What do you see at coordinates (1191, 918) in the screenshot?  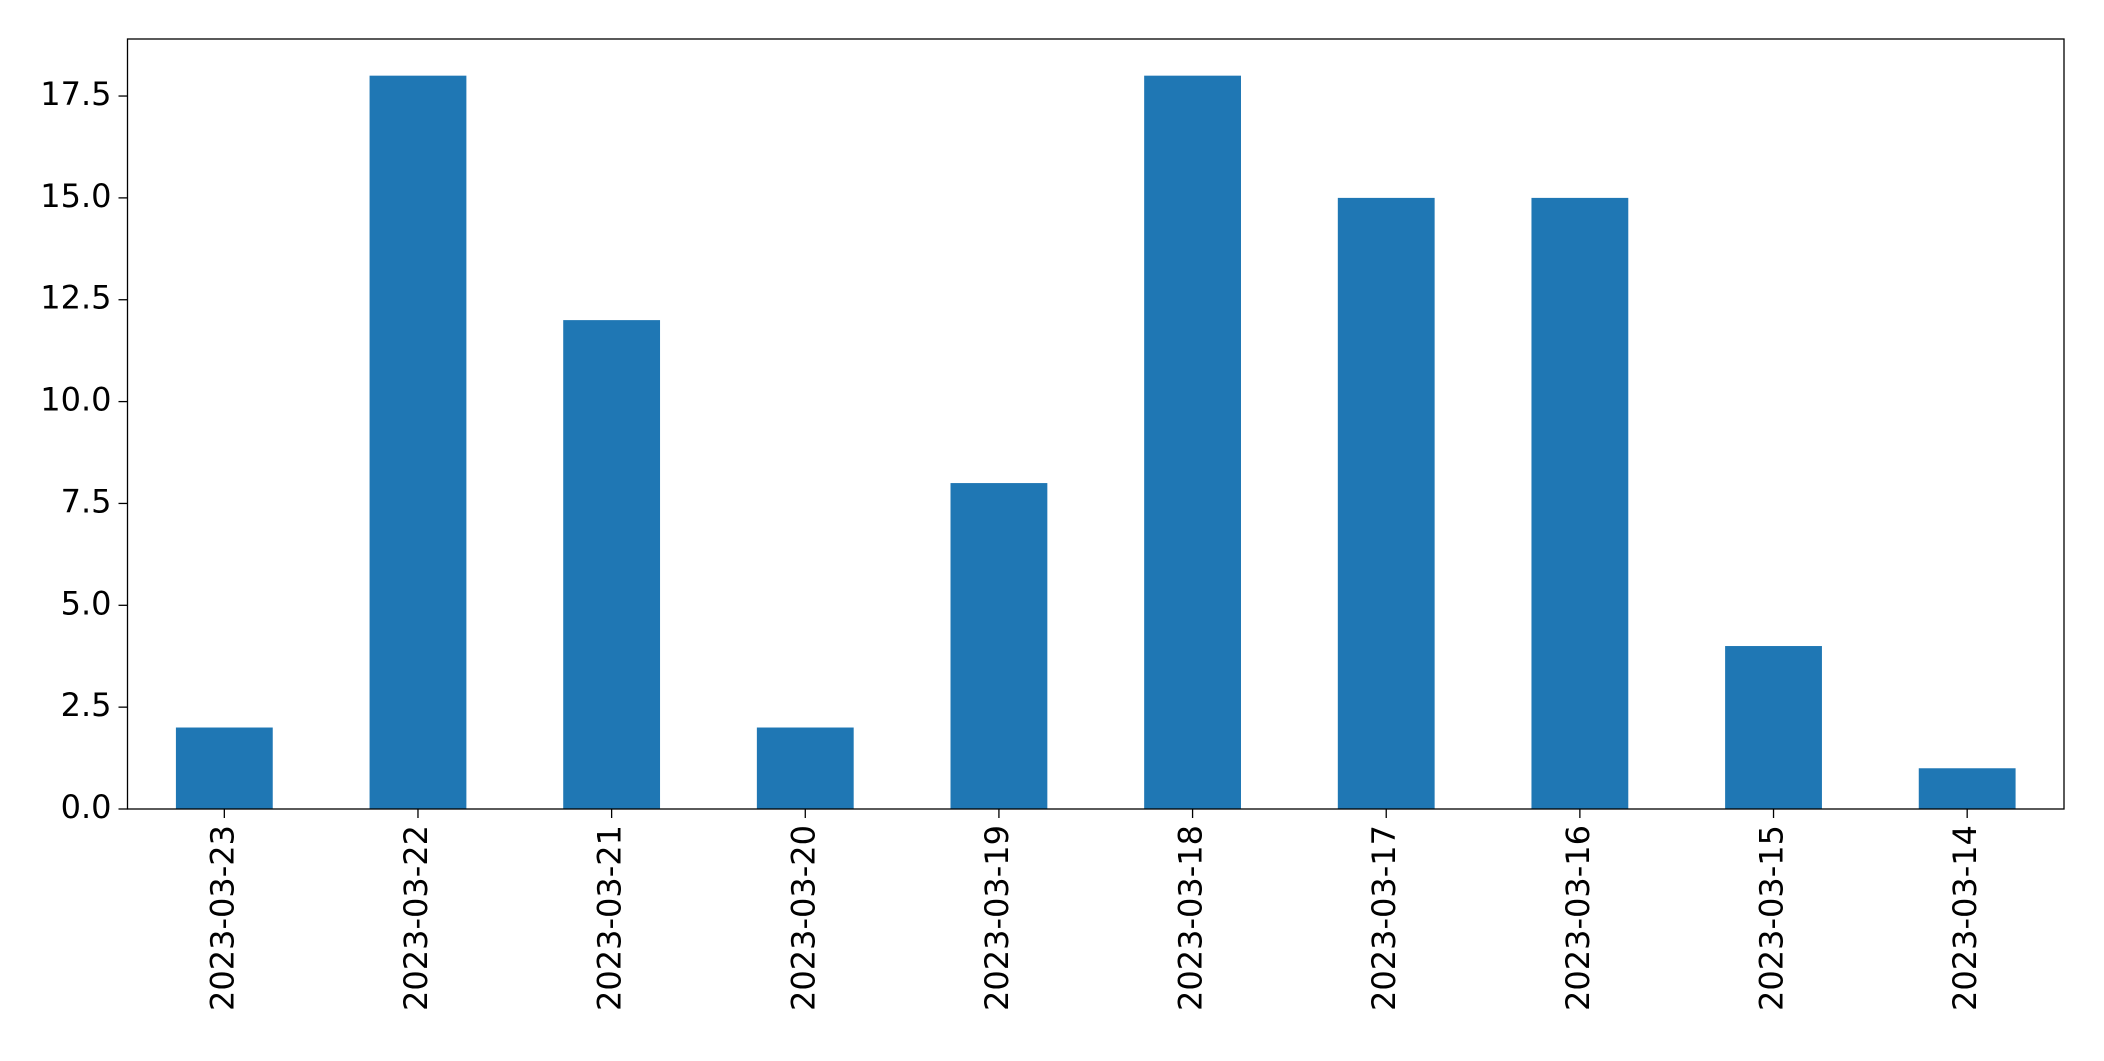 I see `x-tick-label: 2023-03-18` at bounding box center [1191, 918].